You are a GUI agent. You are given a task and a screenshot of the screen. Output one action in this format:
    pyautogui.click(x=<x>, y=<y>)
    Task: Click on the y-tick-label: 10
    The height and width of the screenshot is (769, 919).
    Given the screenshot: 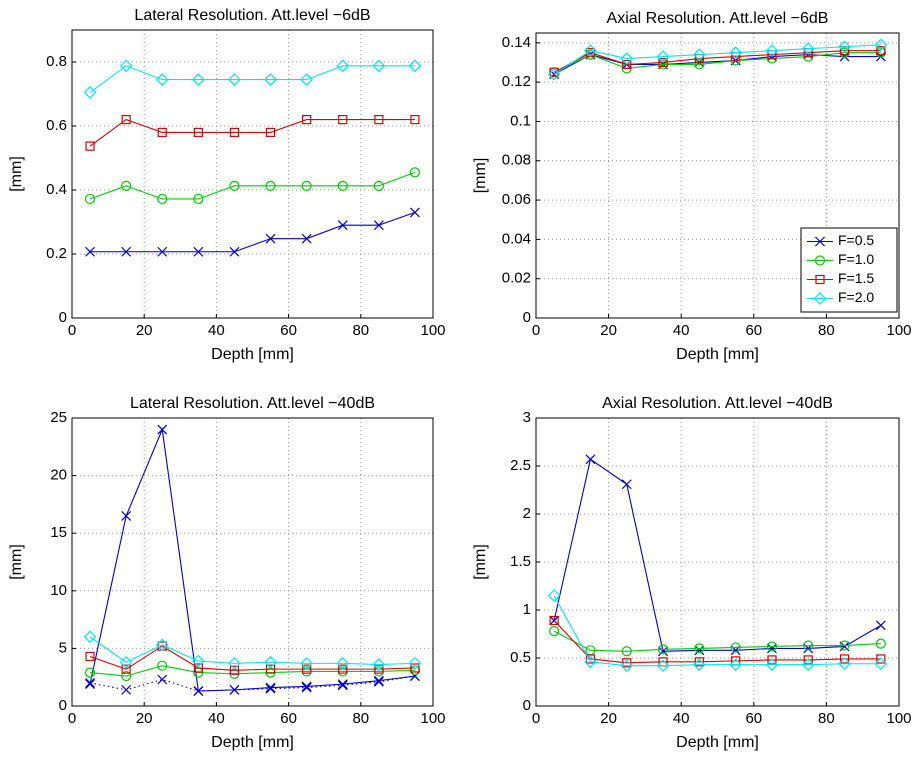 What is the action you would take?
    pyautogui.click(x=58, y=590)
    